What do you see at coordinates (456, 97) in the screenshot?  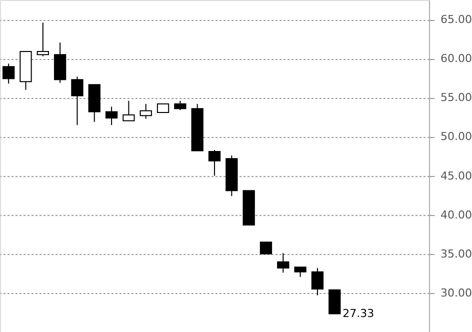 I see `y-tick-label: 55.00` at bounding box center [456, 97].